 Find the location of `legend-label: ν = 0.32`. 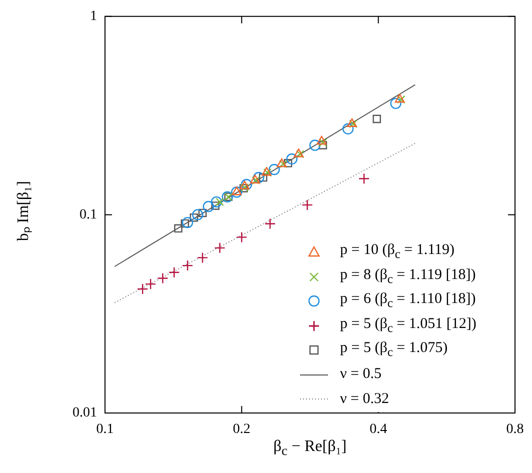

legend-label: ν = 0.32 is located at coordinates (364, 399).